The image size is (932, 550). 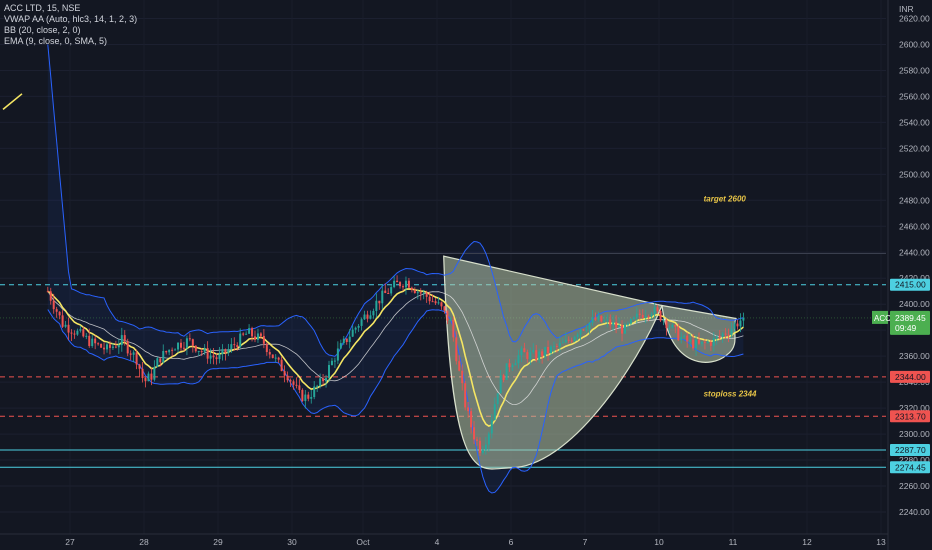 I want to click on price-tag-box, so click(x=910, y=467).